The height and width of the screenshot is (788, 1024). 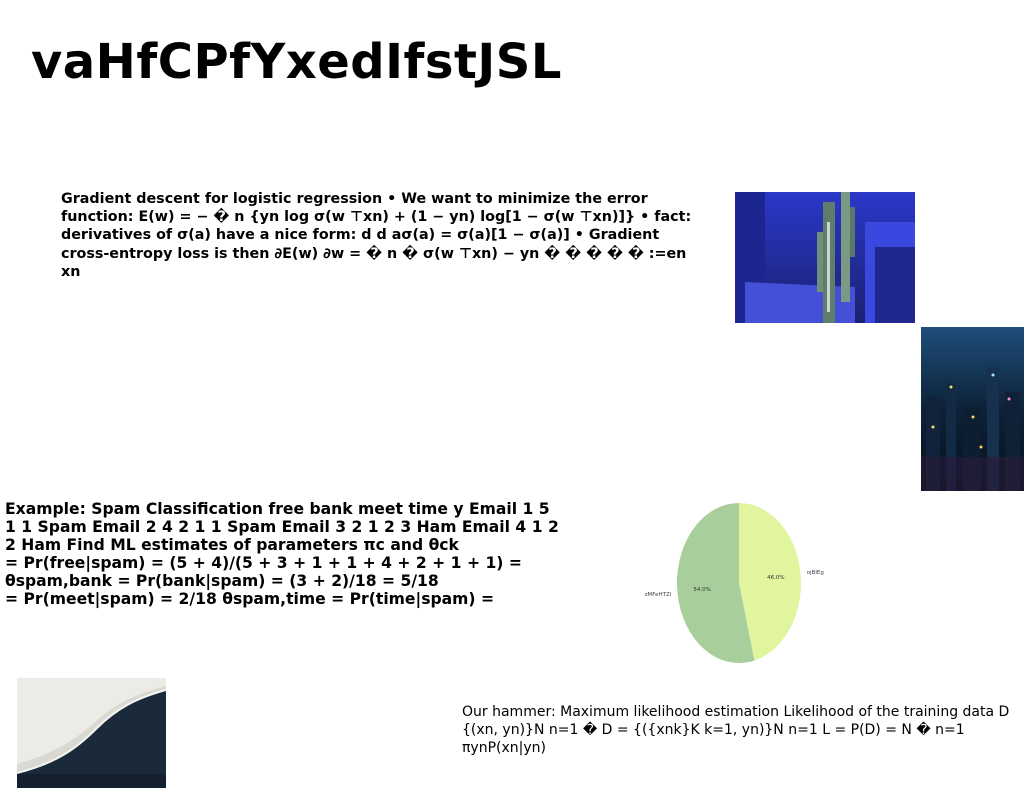 What do you see at coordinates (716, 583) in the screenshot?
I see `pie-slice-zMFeHTZl` at bounding box center [716, 583].